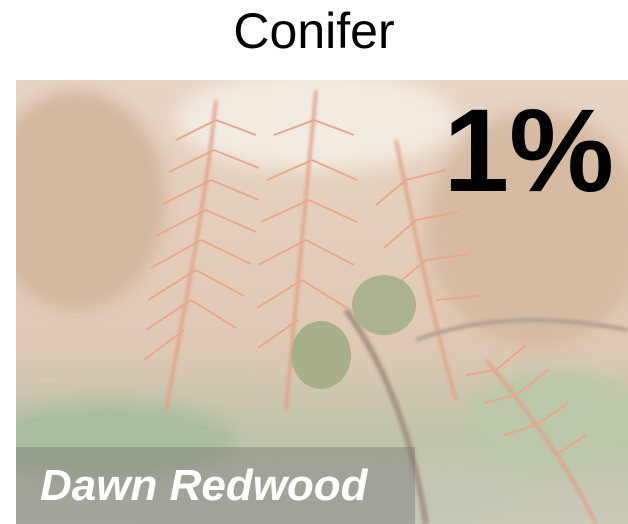  I want to click on species-label: Dawn Redwood, so click(204, 485).